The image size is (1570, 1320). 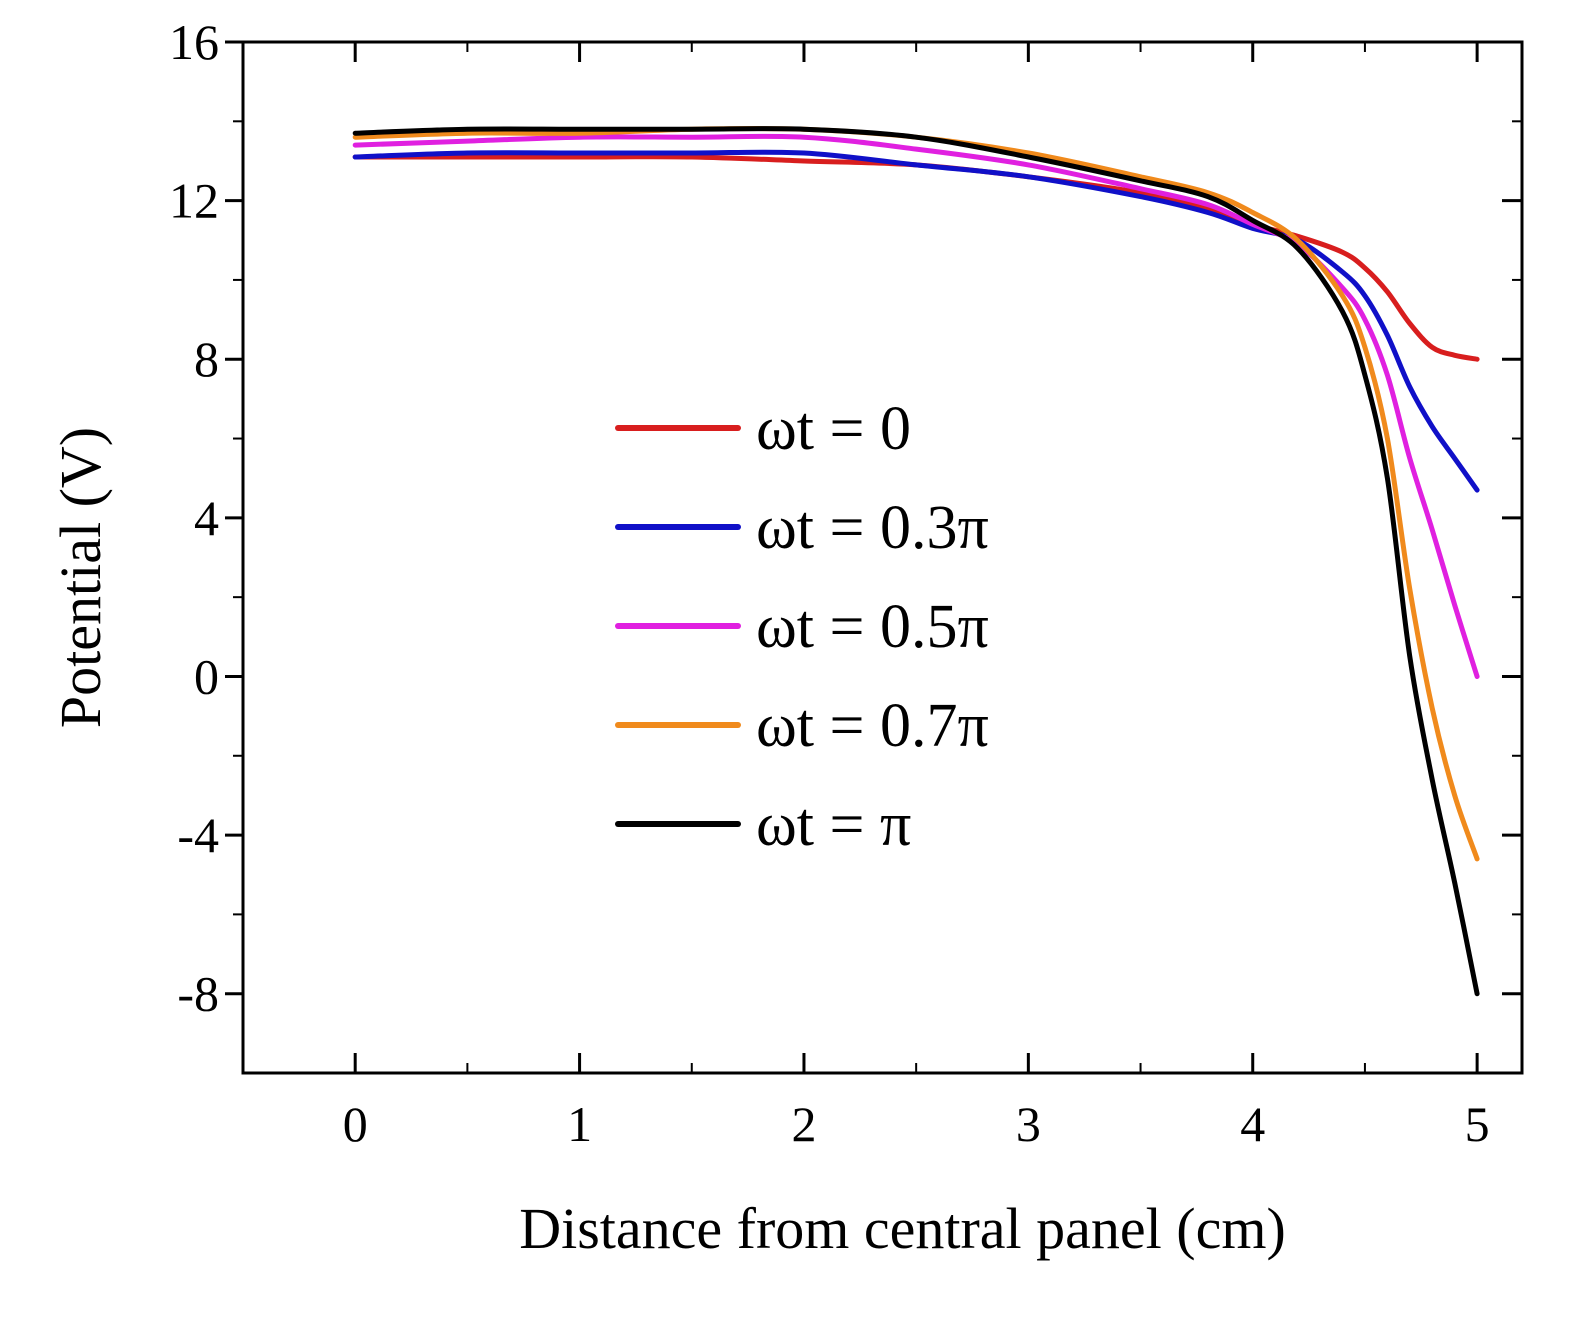 What do you see at coordinates (1252, 1124) in the screenshot?
I see `x-tick-label: 4` at bounding box center [1252, 1124].